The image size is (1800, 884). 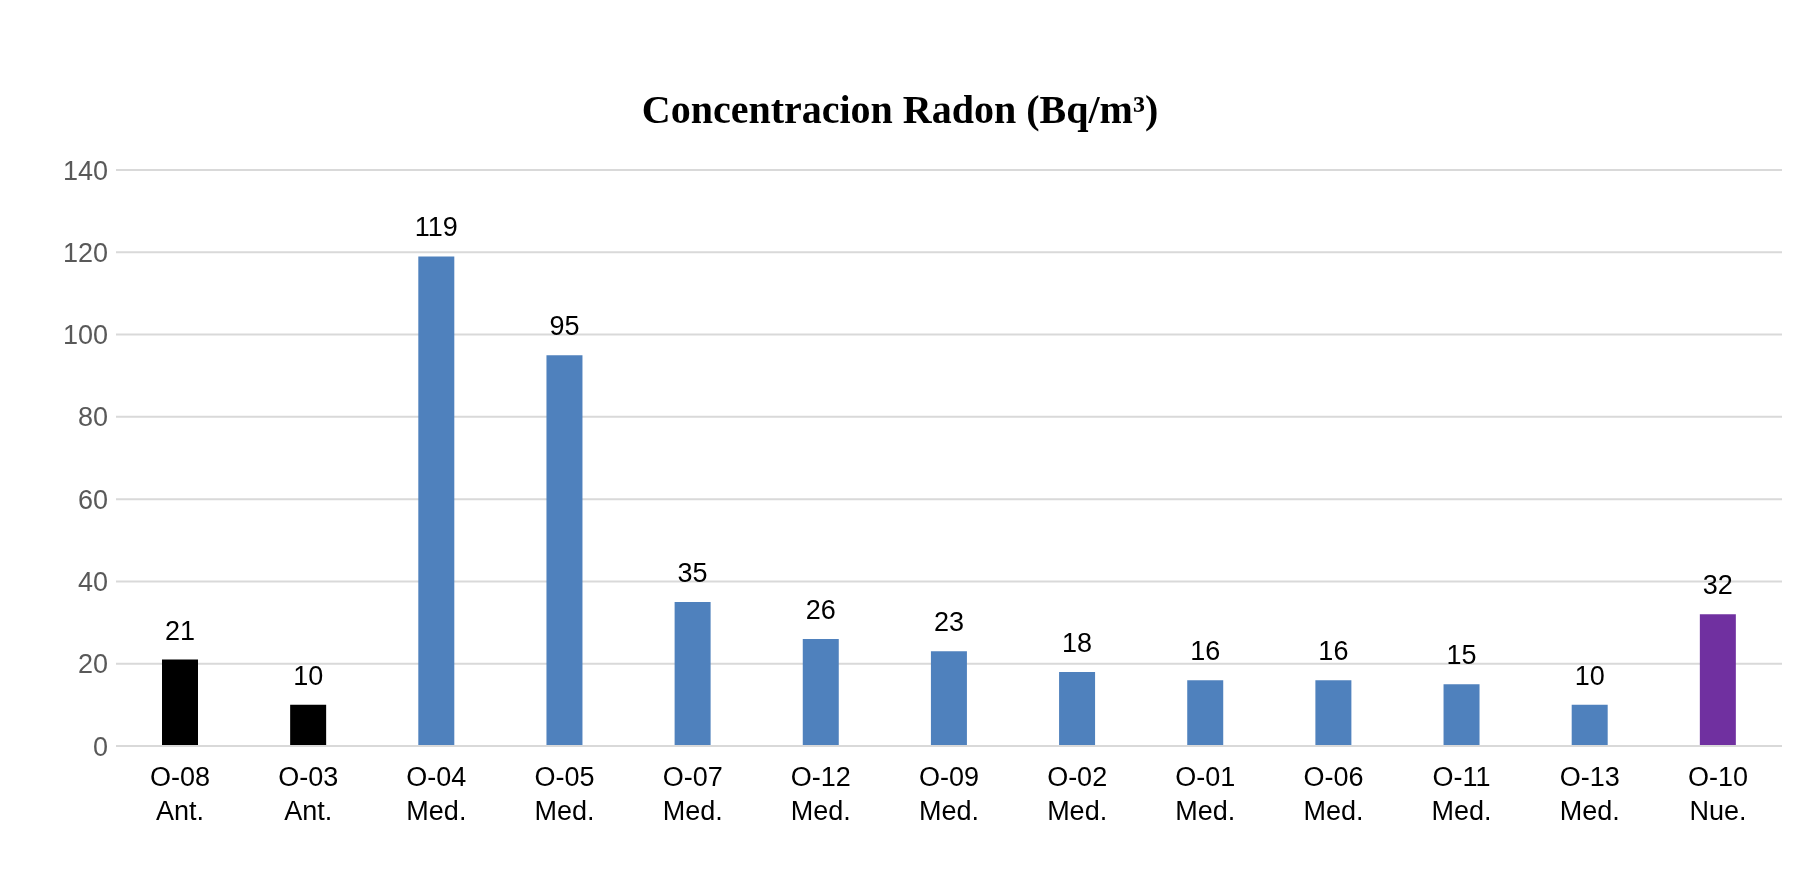 I want to click on x-tick-label: O-12 Med., so click(x=820, y=794).